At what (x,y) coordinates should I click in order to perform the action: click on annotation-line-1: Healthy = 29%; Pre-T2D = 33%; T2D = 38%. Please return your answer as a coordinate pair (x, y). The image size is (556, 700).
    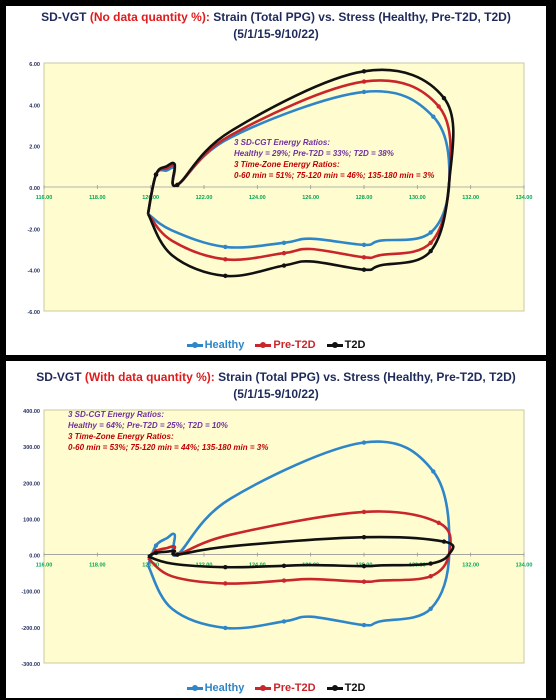
    Looking at the image, I should click on (314, 153).